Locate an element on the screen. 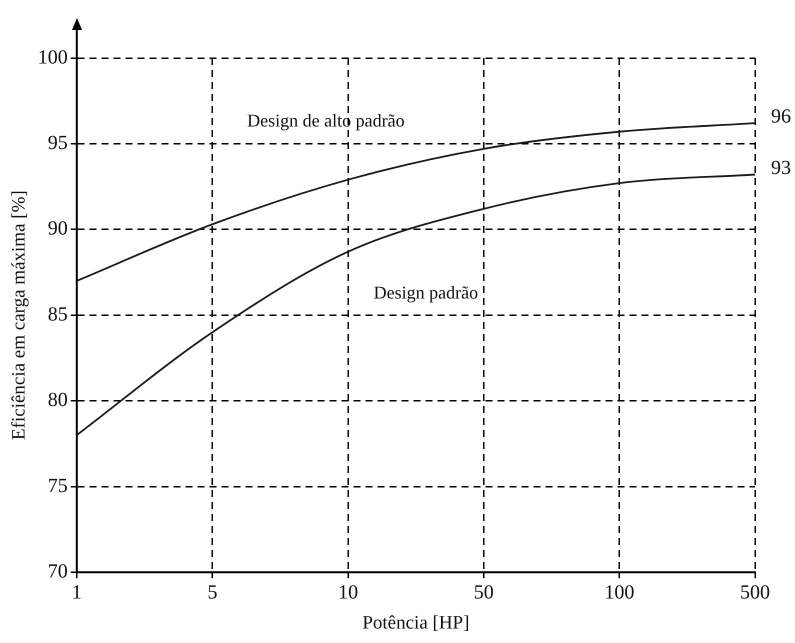  y-tick-label: 90 is located at coordinates (58, 229).